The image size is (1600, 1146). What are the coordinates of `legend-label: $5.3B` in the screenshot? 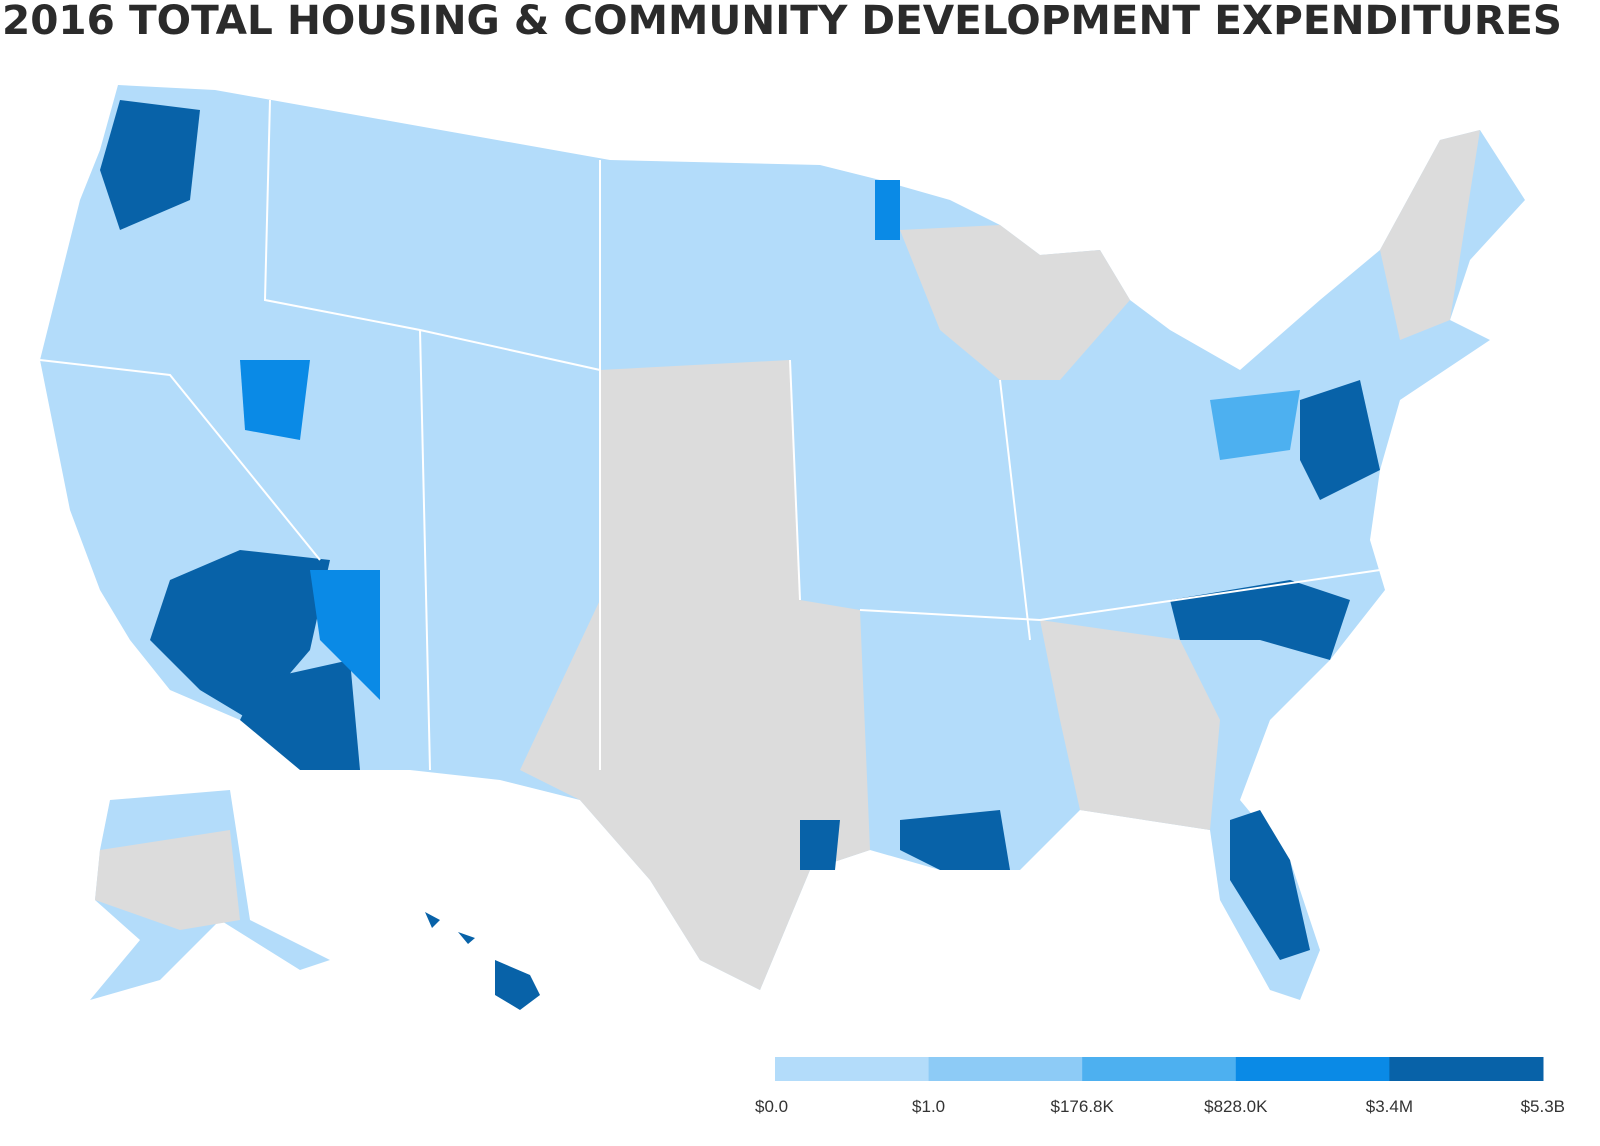 It's located at (1543, 1106).